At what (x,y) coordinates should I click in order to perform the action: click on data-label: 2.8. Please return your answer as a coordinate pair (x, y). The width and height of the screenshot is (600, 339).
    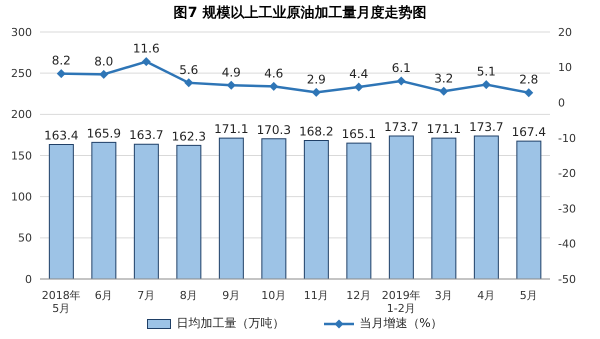
    Looking at the image, I should click on (528, 79).